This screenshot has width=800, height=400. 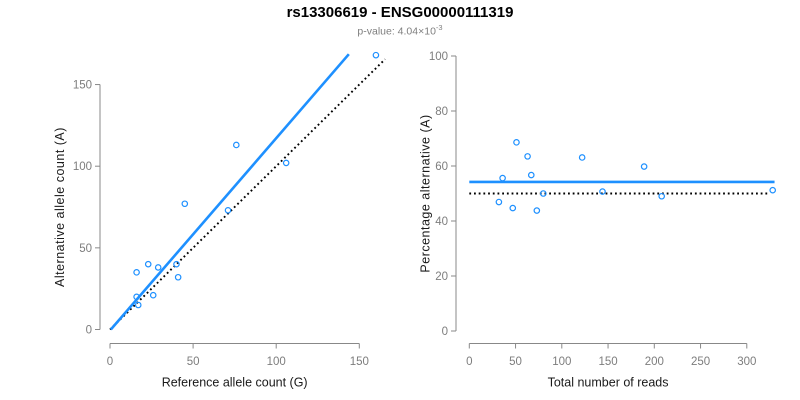 I want to click on percentage-reads-plot-y-tick-label: 60, so click(x=441, y=167).